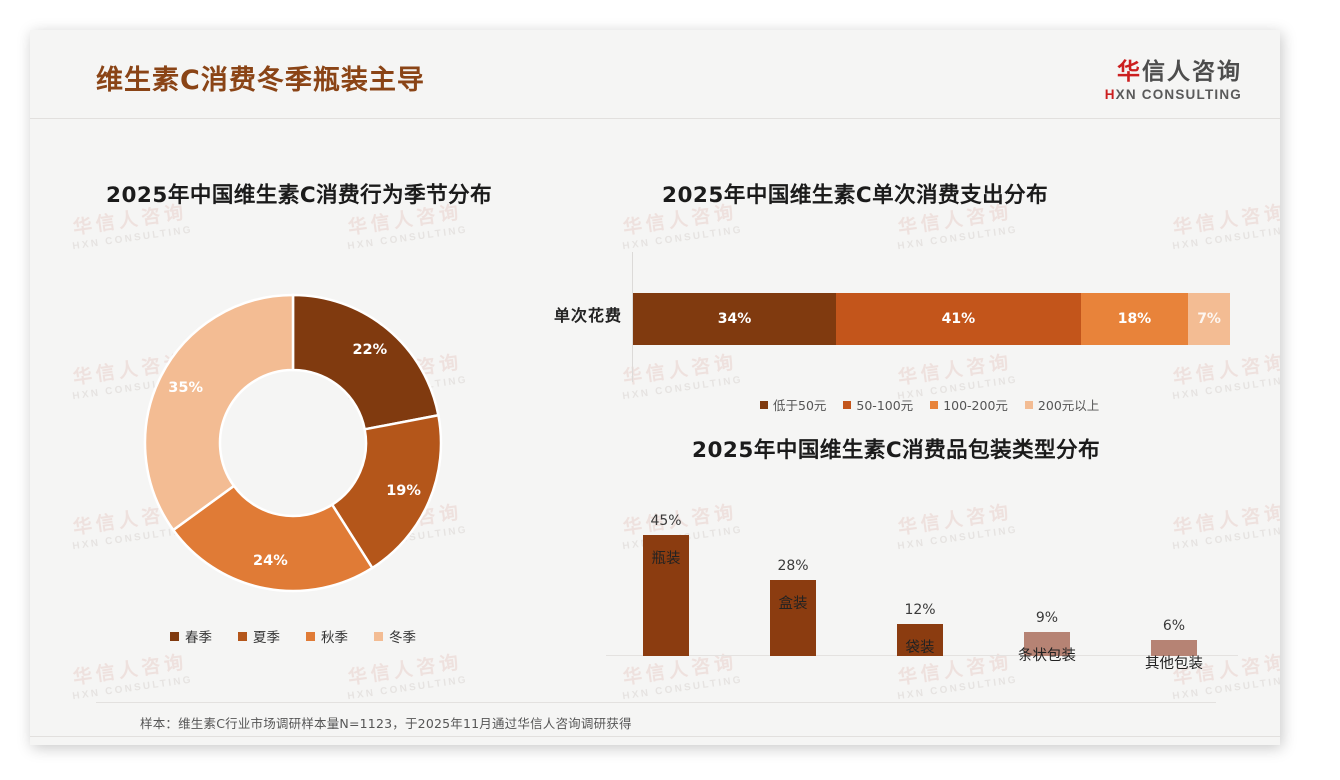 This screenshot has height=780, width=1340. I want to click on footer-divider, so click(655, 736).